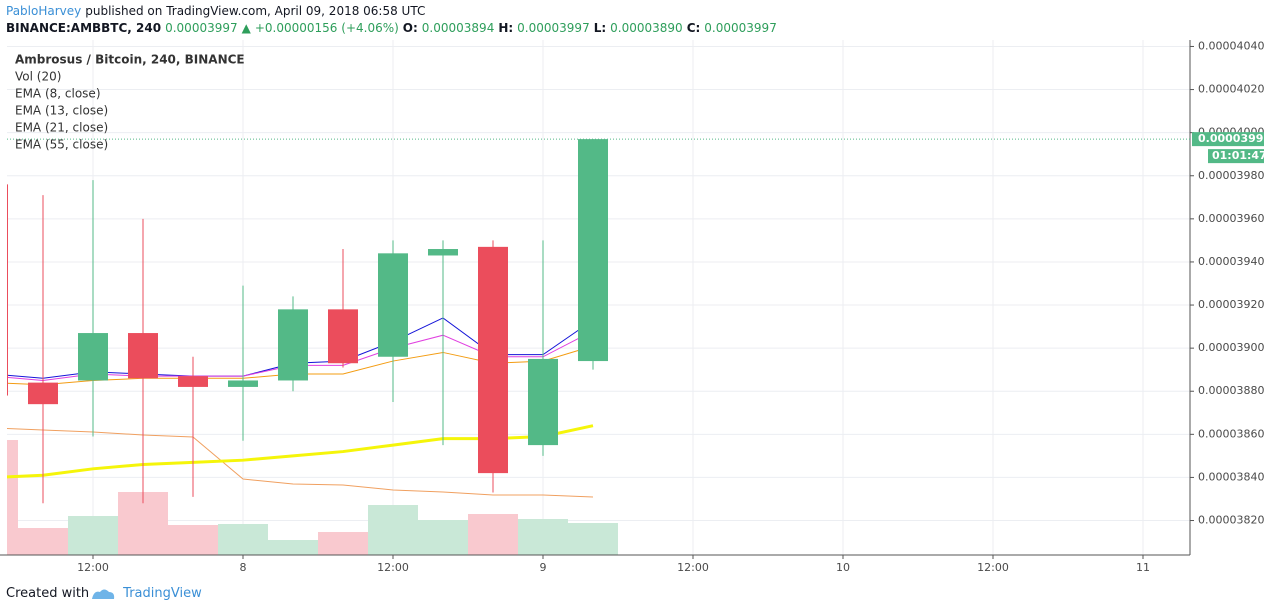  Describe the element at coordinates (458, 28) in the screenshot. I see `o: 0.00003894` at that location.